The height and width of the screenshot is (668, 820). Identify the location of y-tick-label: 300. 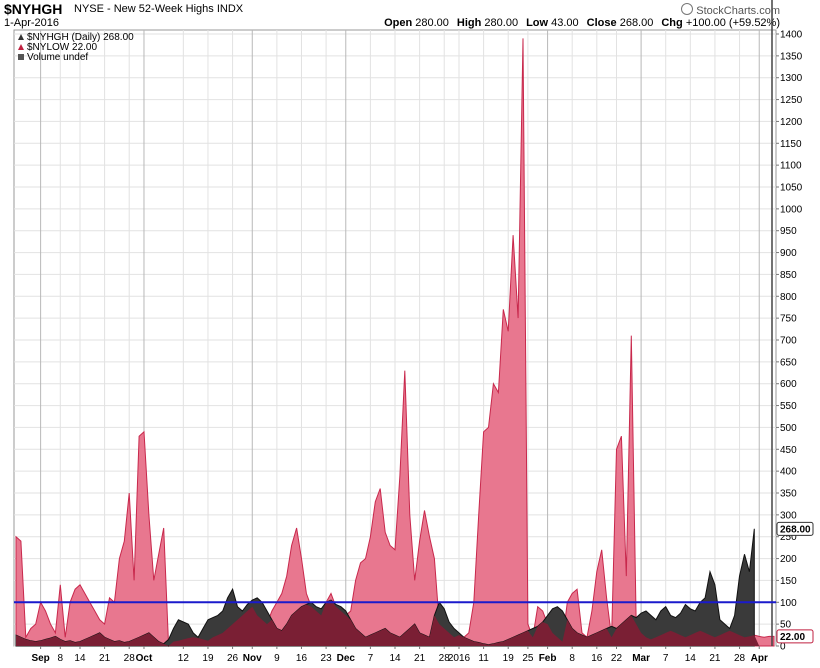
(788, 515).